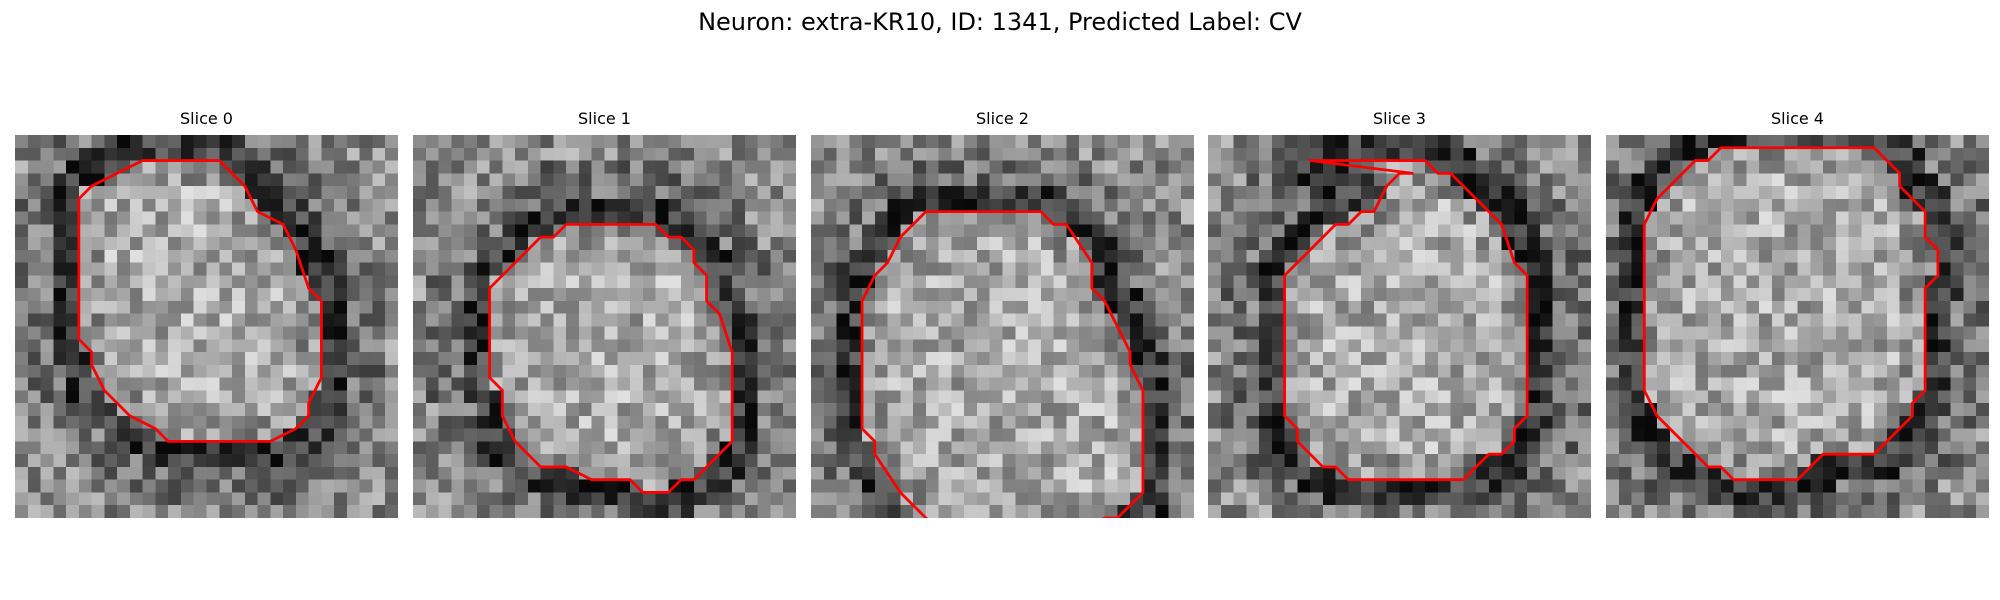 The height and width of the screenshot is (600, 2000). I want to click on slice-panel-4: Slice 4, so click(1797, 313).